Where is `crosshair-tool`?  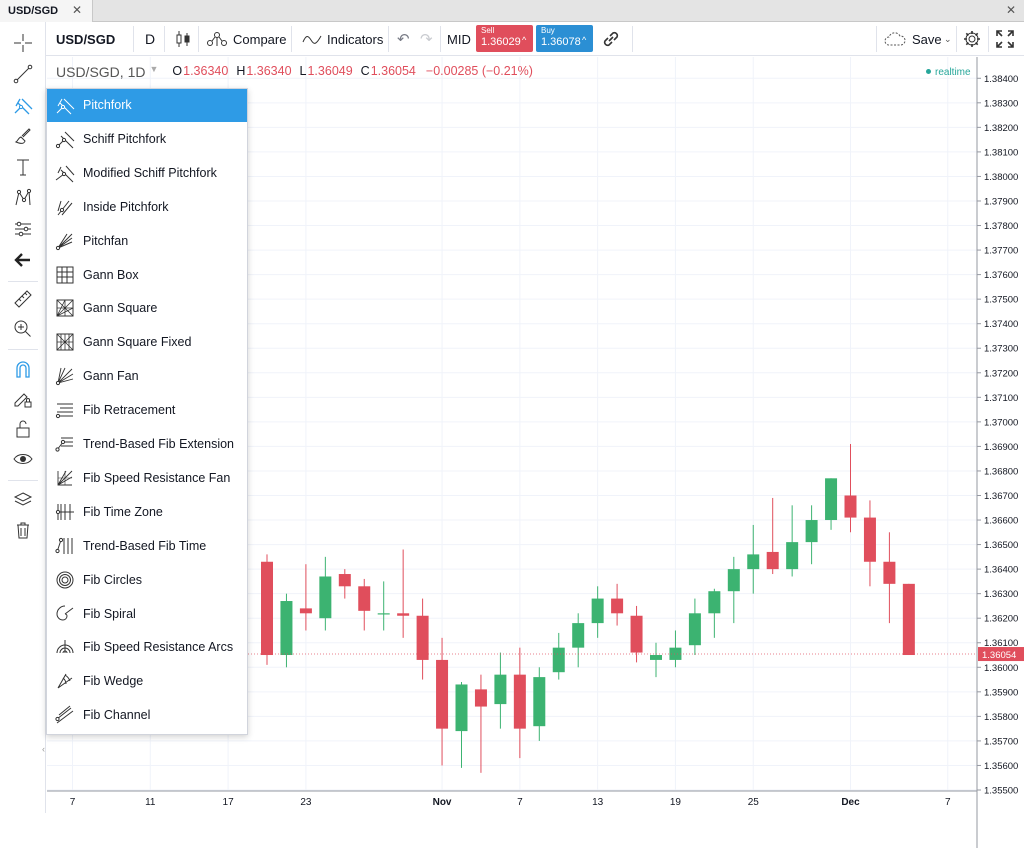 crosshair-tool is located at coordinates (23, 43).